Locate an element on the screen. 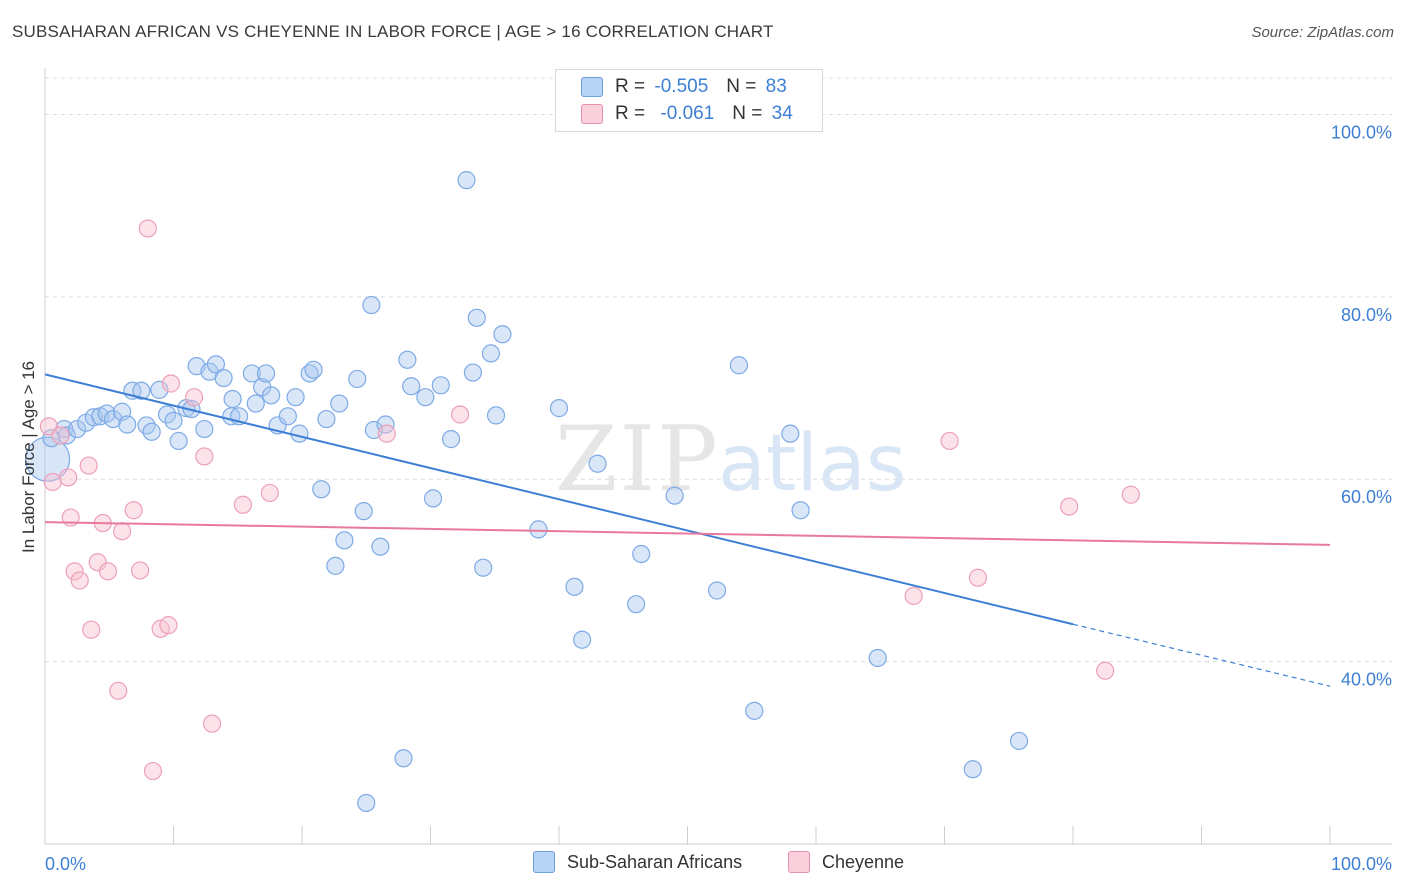 This screenshot has width=1406, height=892. watermark-zip: ZIP is located at coordinates (637, 459).